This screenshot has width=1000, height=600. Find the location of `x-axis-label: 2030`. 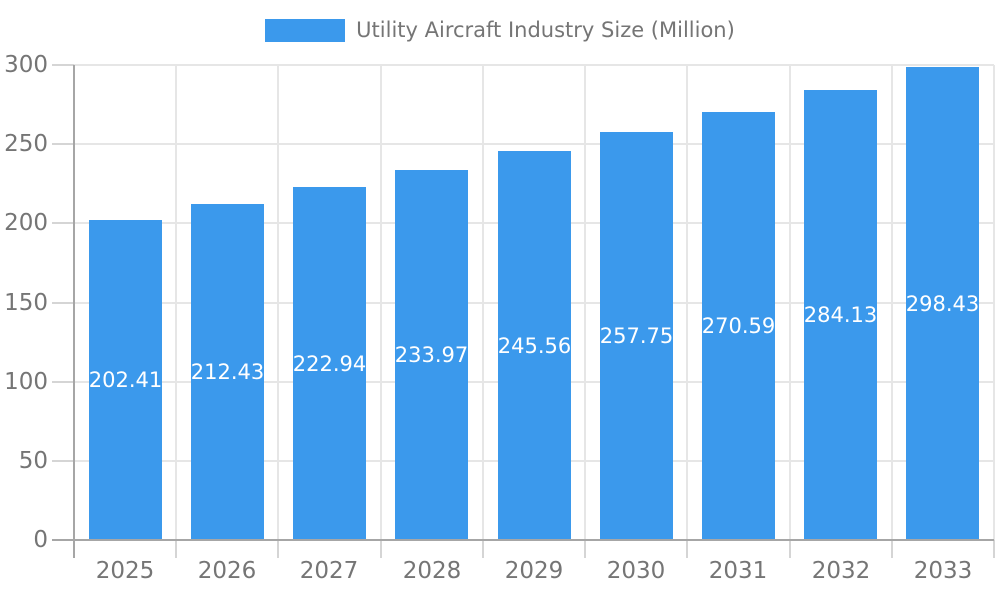

x-axis-label: 2030 is located at coordinates (636, 571).